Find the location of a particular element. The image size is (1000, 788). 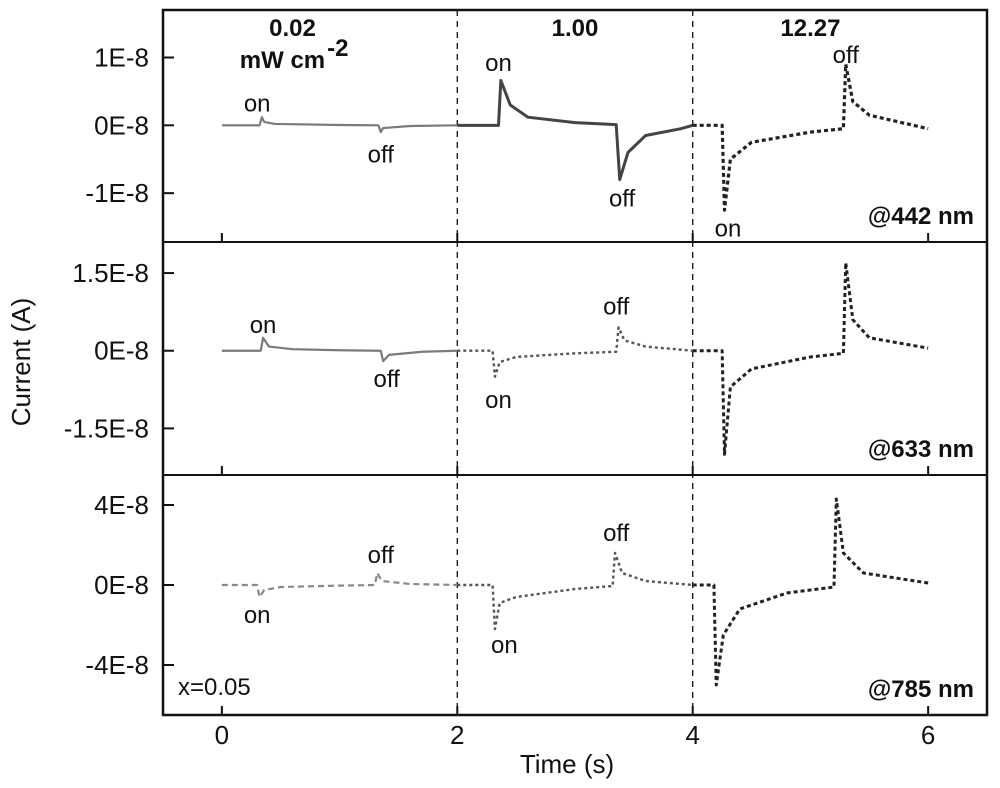

panel-wavelength-label: @442 nm is located at coordinates (921, 216).